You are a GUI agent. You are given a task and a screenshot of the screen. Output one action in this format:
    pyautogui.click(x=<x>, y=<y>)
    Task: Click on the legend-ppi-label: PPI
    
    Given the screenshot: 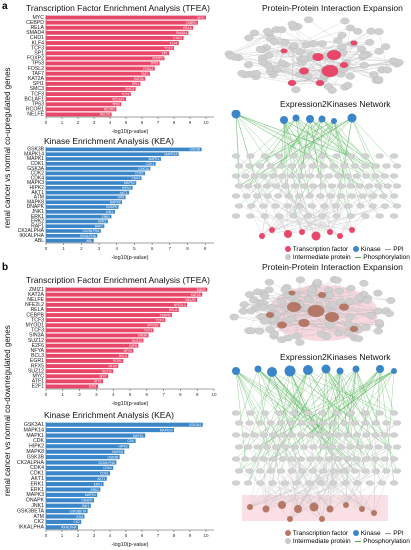 What is the action you would take?
    pyautogui.click(x=398, y=249)
    